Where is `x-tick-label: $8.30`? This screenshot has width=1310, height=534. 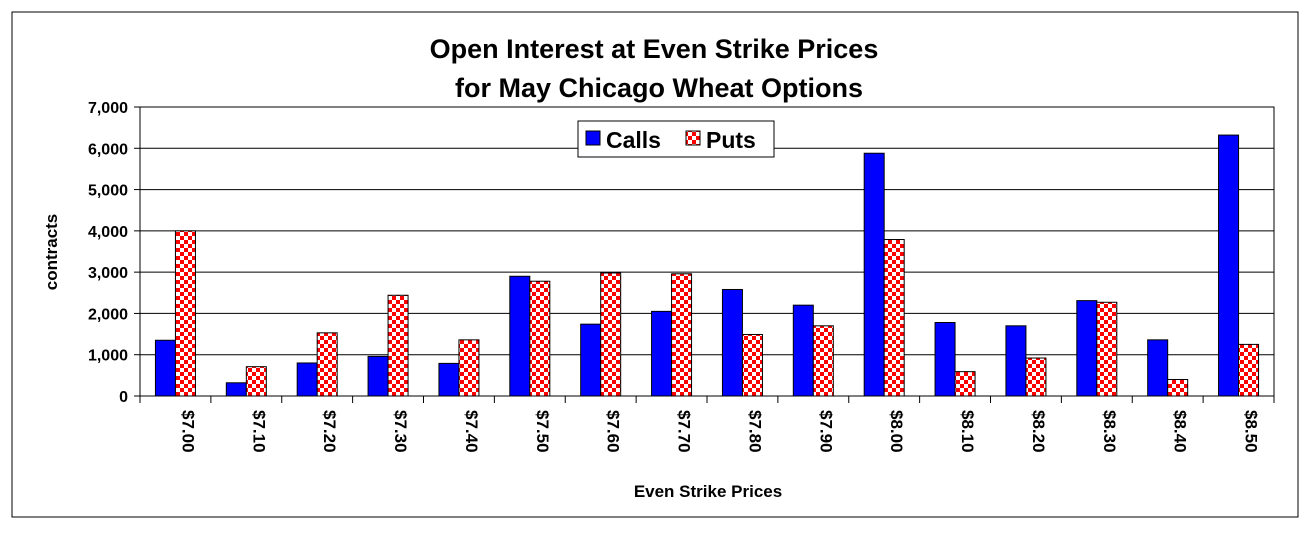
x-tick-label: $8.30 is located at coordinates (1109, 431).